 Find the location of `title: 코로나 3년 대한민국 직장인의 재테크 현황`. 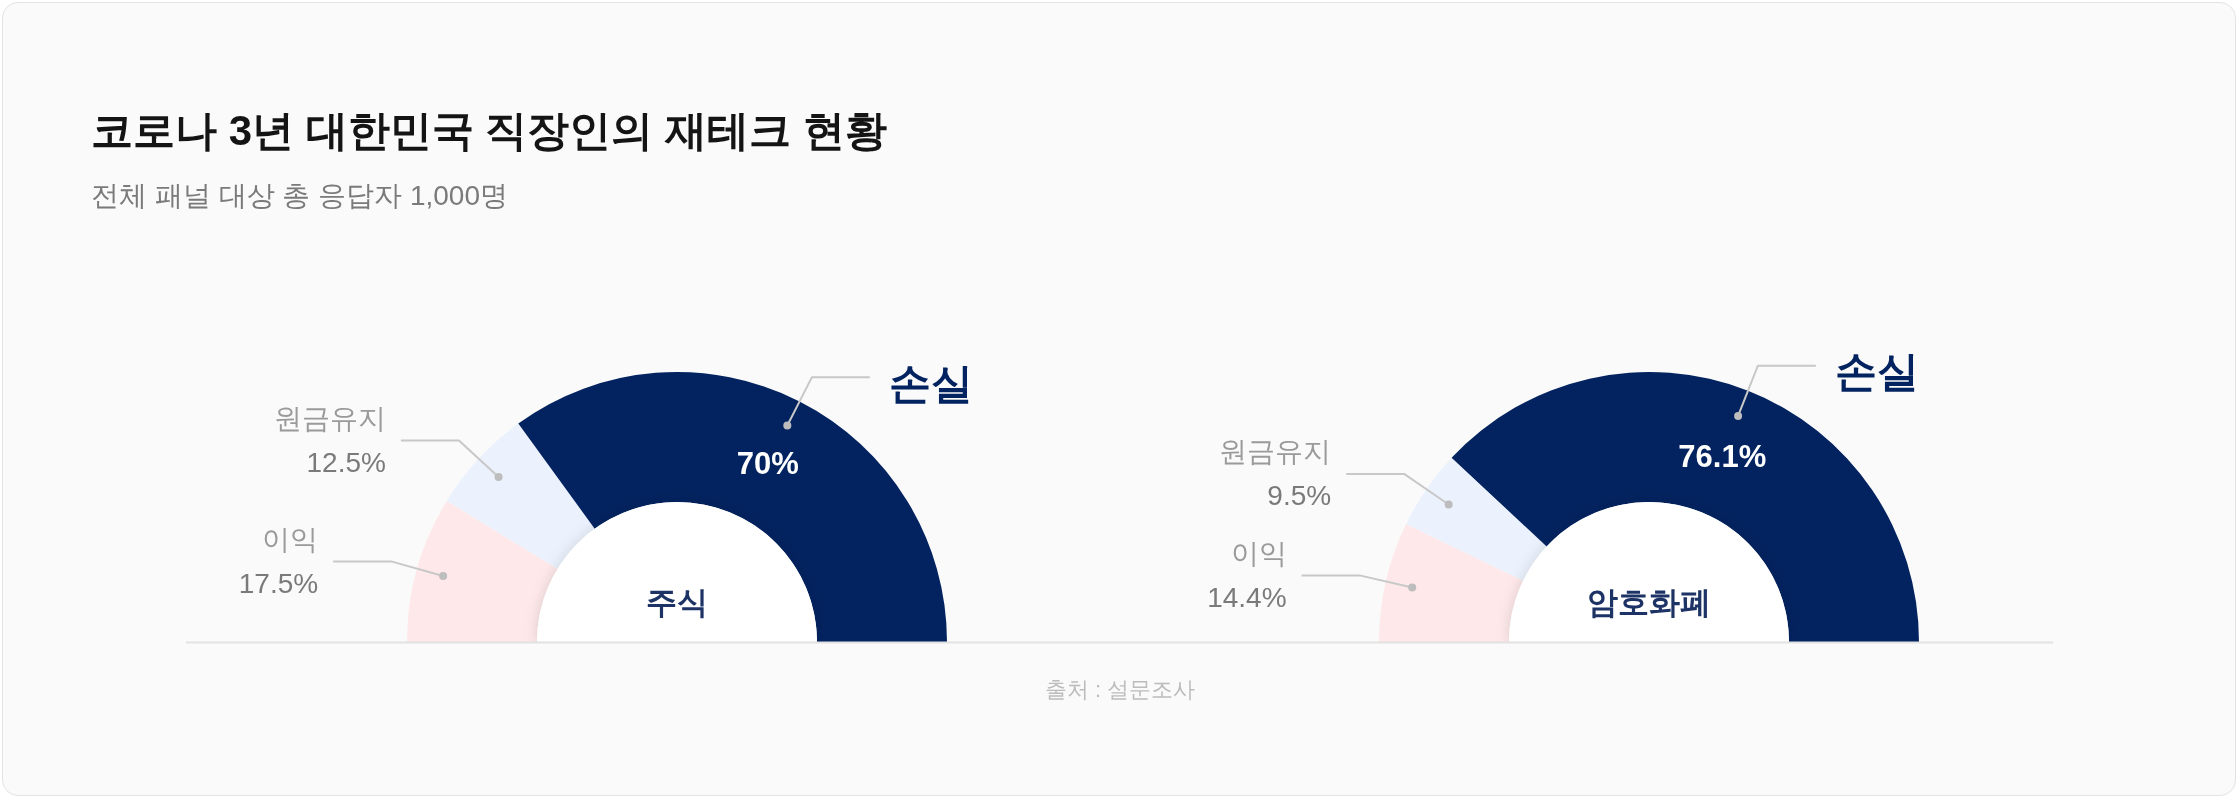

title: 코로나 3년 대한민국 직장인의 재테크 현황 is located at coordinates (489, 130).